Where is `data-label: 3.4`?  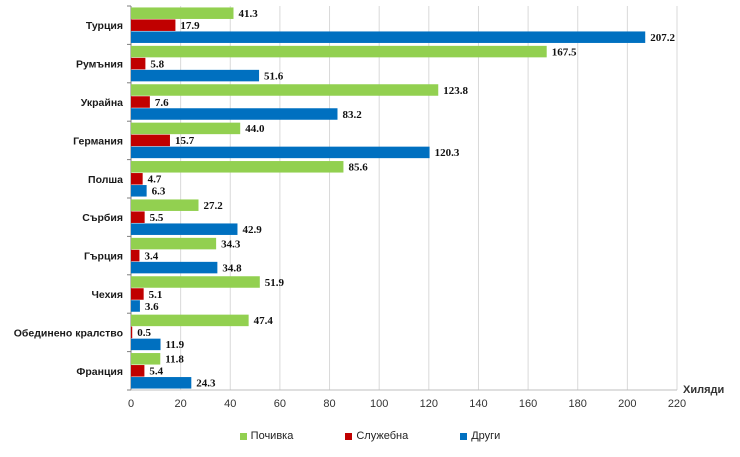
data-label: 3.4 is located at coordinates (151, 256).